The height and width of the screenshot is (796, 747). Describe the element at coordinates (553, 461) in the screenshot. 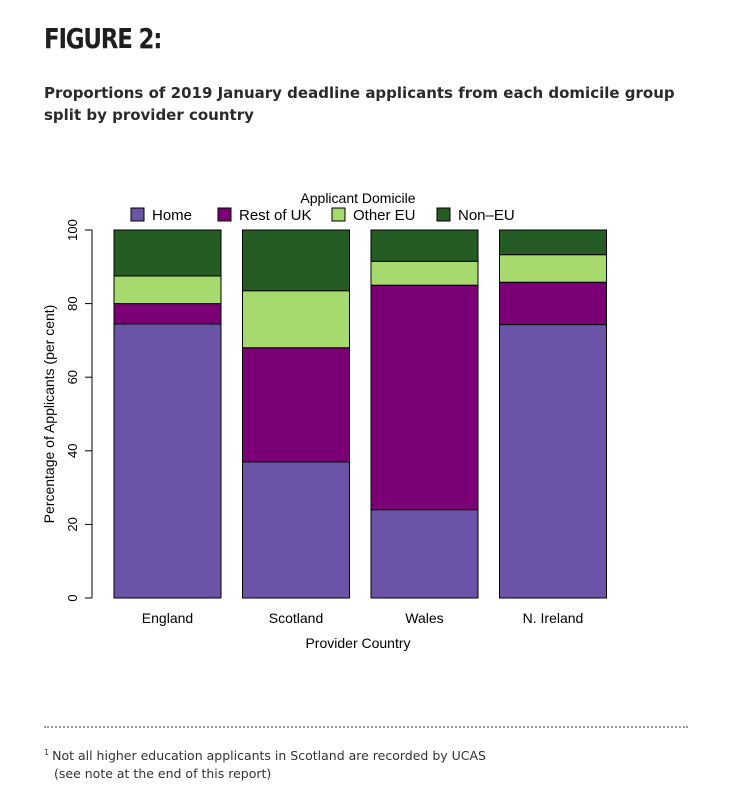

I see `bar-n-ireland-home` at that location.